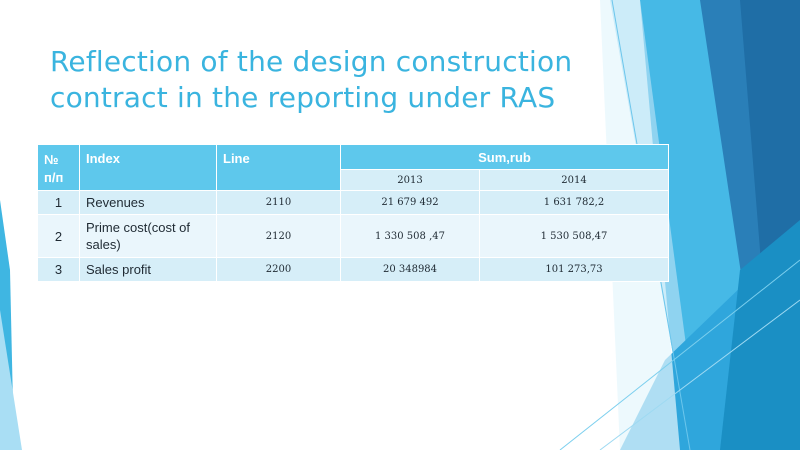 This screenshot has width=800, height=450. I want to click on row-value-2014: 101 273,73, so click(574, 269).